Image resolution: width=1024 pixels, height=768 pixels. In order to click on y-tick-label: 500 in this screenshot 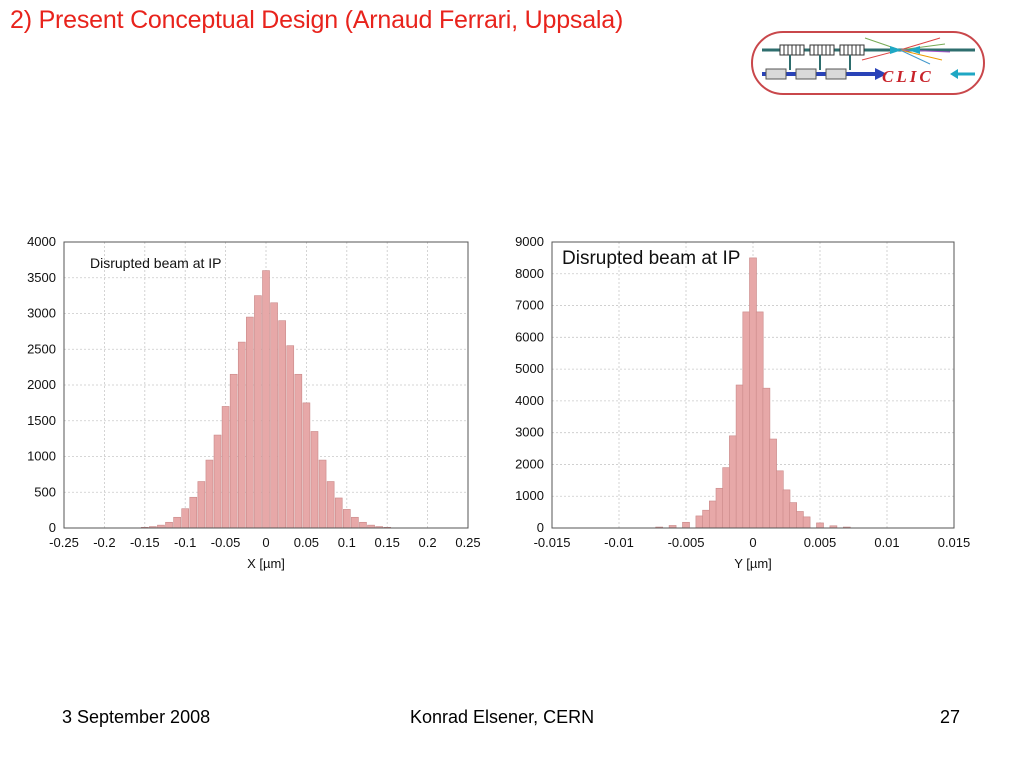, I will do `click(45, 491)`.